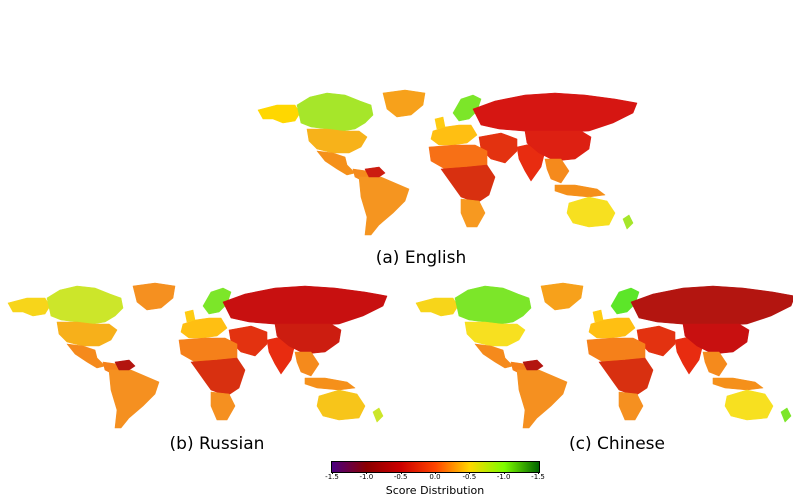 Image resolution: width=793 pixels, height=497 pixels. Describe the element at coordinates (435, 490) in the screenshot. I see `colorbar-label: Score Distribution` at that location.